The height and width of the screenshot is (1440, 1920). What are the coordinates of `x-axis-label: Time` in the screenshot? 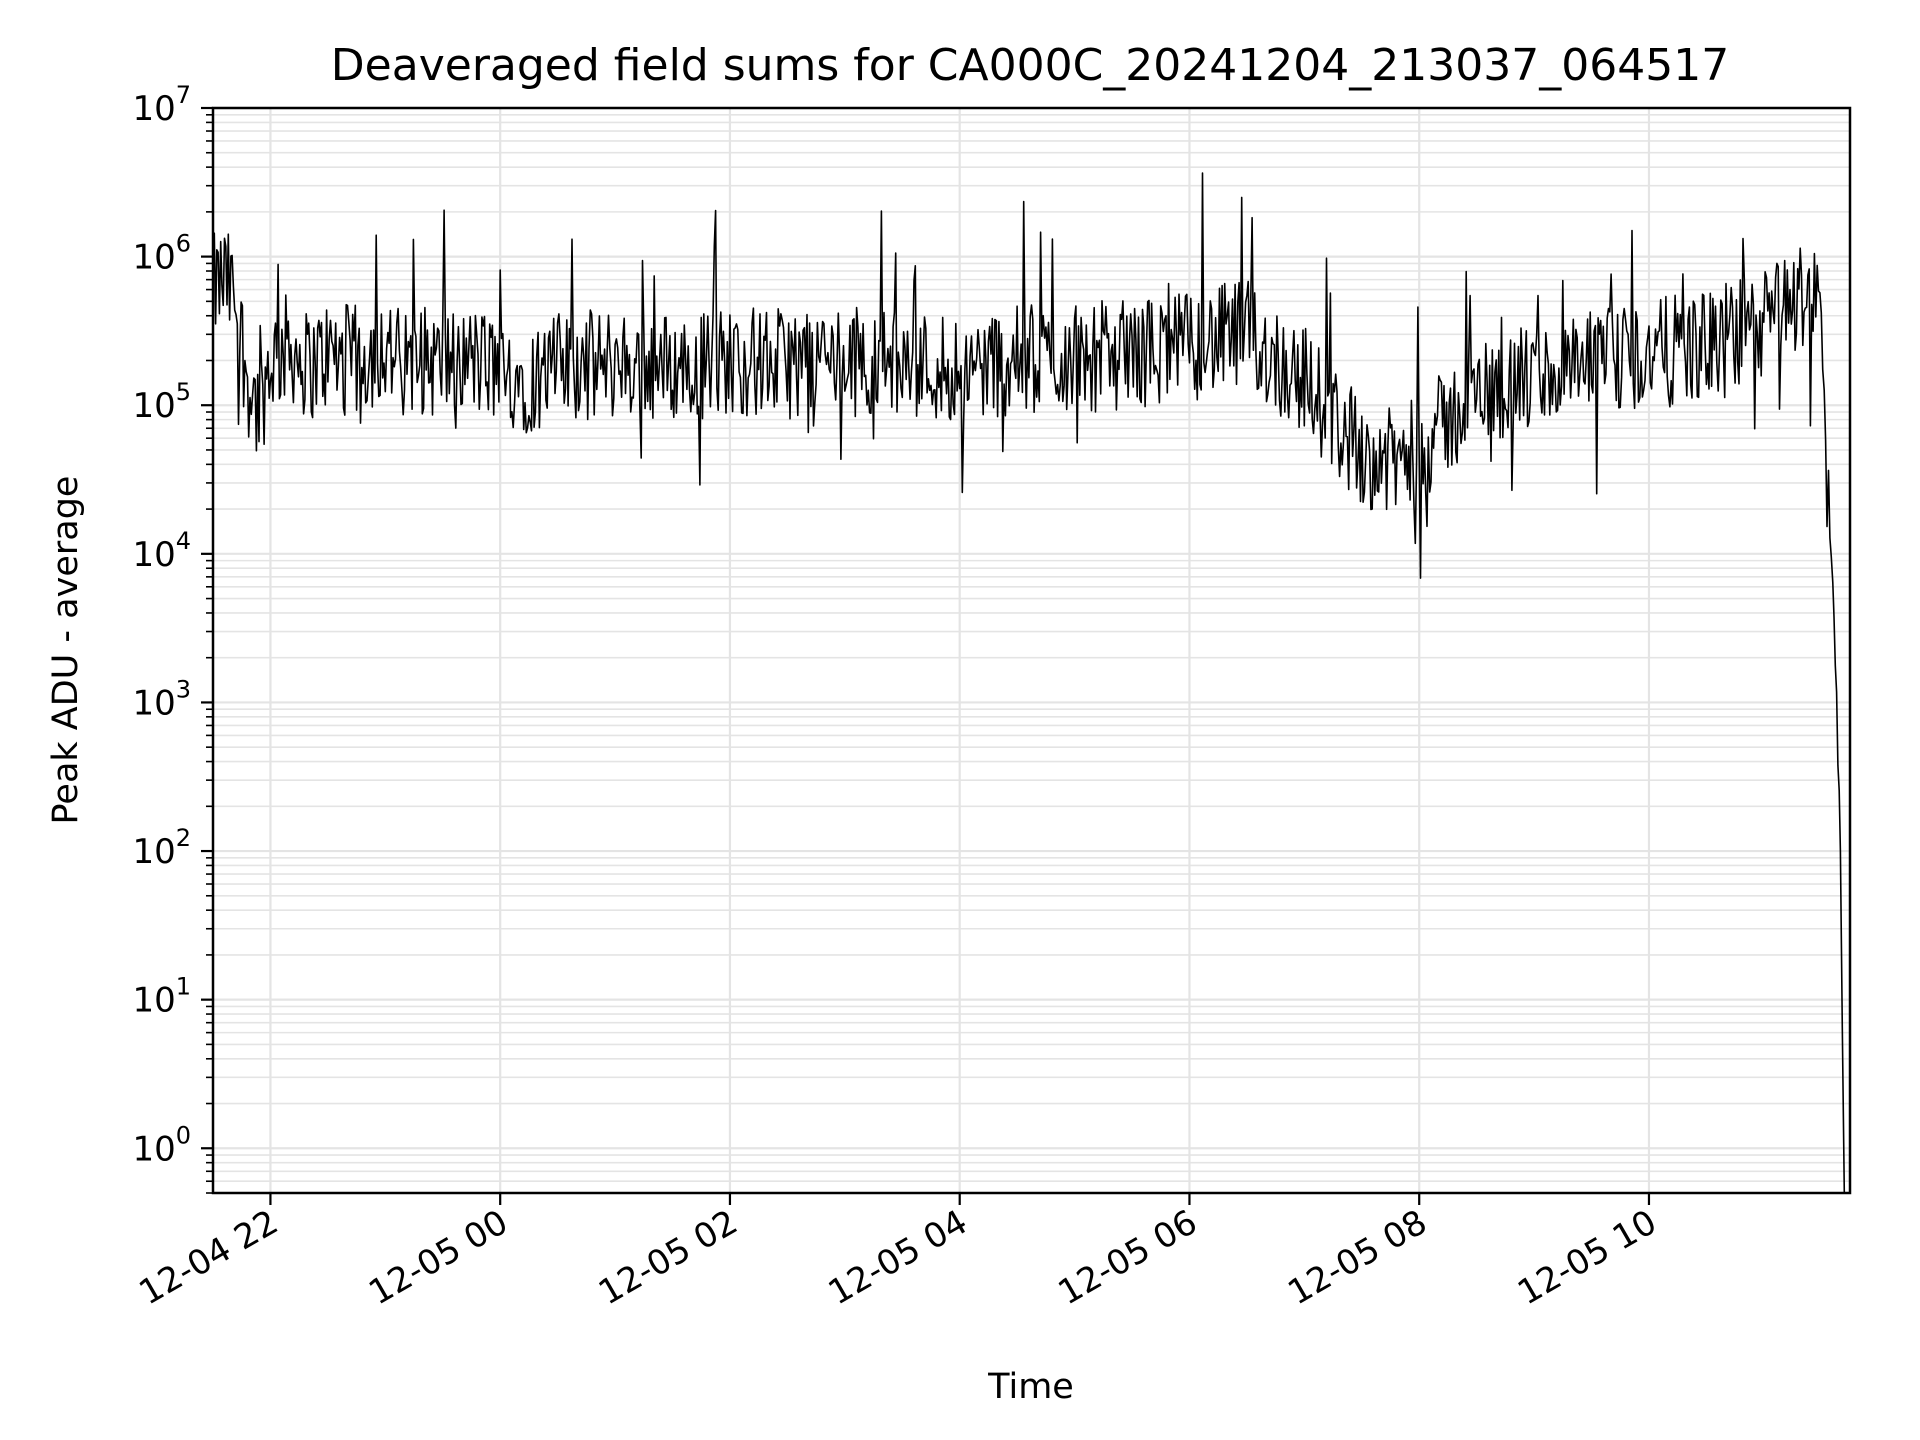 It's located at (1030, 1387).